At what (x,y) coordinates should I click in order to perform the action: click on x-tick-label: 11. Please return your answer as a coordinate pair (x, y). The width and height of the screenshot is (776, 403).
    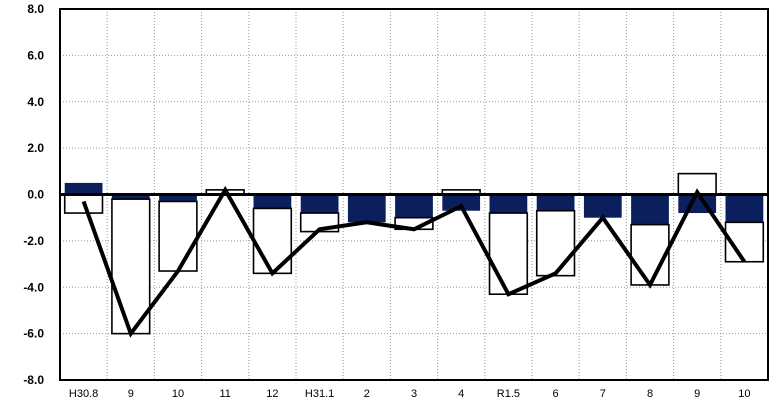
    Looking at the image, I should click on (224, 394).